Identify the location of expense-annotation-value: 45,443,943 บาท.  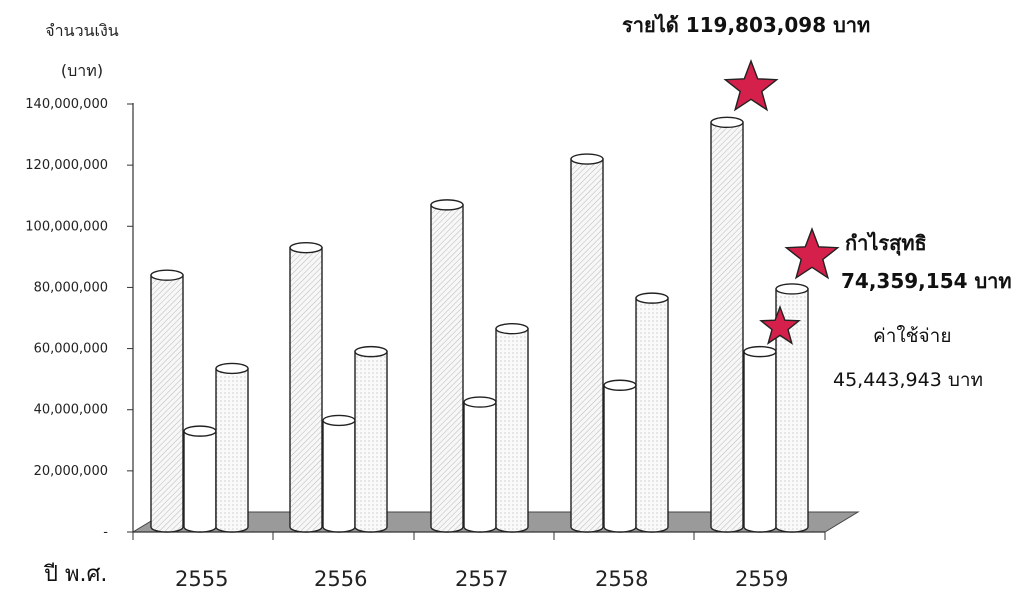
(908, 380).